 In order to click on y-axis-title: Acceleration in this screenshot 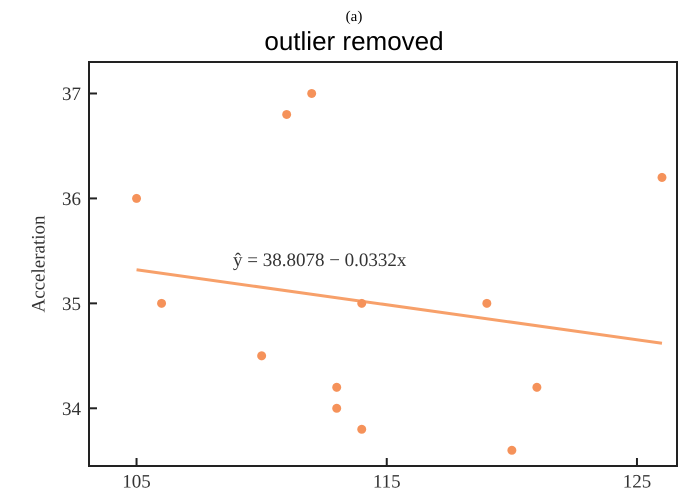, I will do `click(39, 263)`.